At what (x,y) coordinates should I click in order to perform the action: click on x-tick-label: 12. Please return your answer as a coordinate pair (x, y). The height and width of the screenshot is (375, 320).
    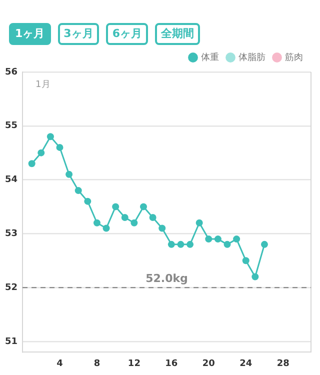
    Looking at the image, I should click on (134, 363).